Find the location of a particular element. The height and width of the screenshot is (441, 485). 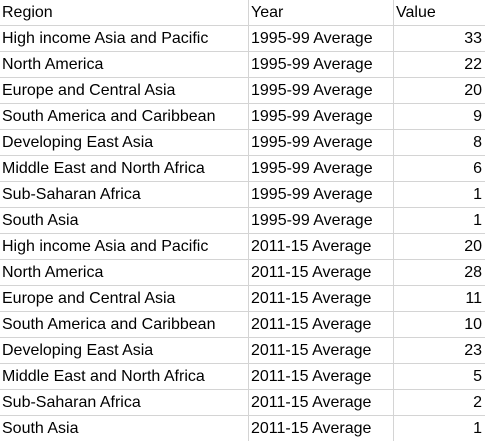

table-row: South Asia 1995-99 Average 1 is located at coordinates (242, 221).